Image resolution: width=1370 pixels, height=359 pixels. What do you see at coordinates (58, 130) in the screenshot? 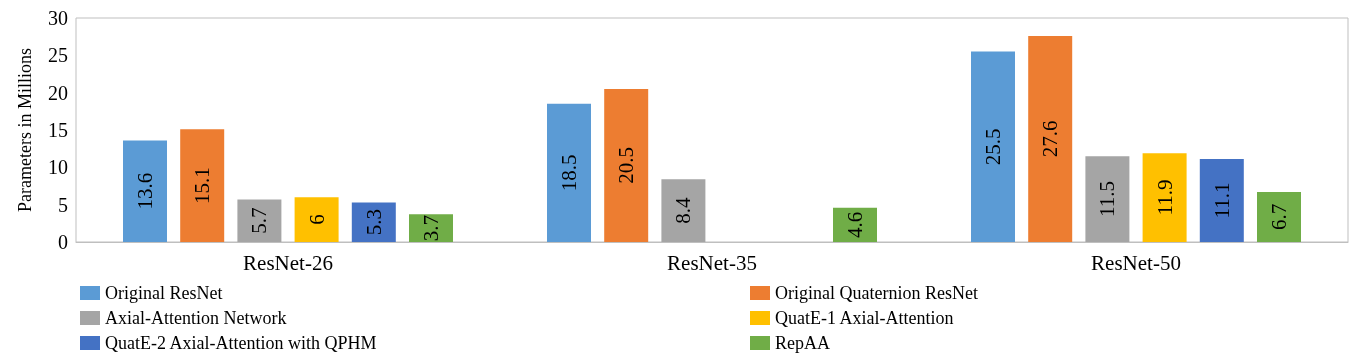
I see `y-tick-label: 15` at bounding box center [58, 130].